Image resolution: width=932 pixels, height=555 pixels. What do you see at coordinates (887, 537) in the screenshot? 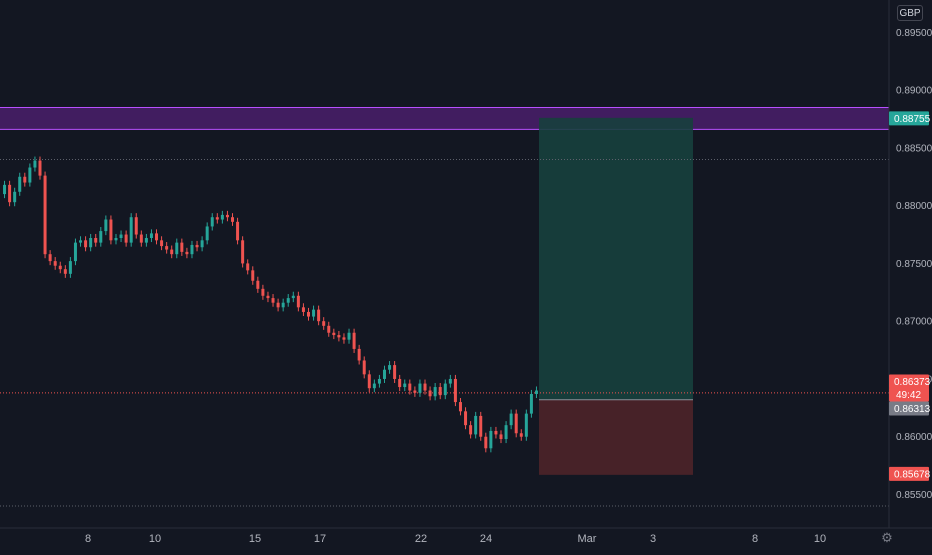
I see `gear-icon: ⚙` at bounding box center [887, 537].